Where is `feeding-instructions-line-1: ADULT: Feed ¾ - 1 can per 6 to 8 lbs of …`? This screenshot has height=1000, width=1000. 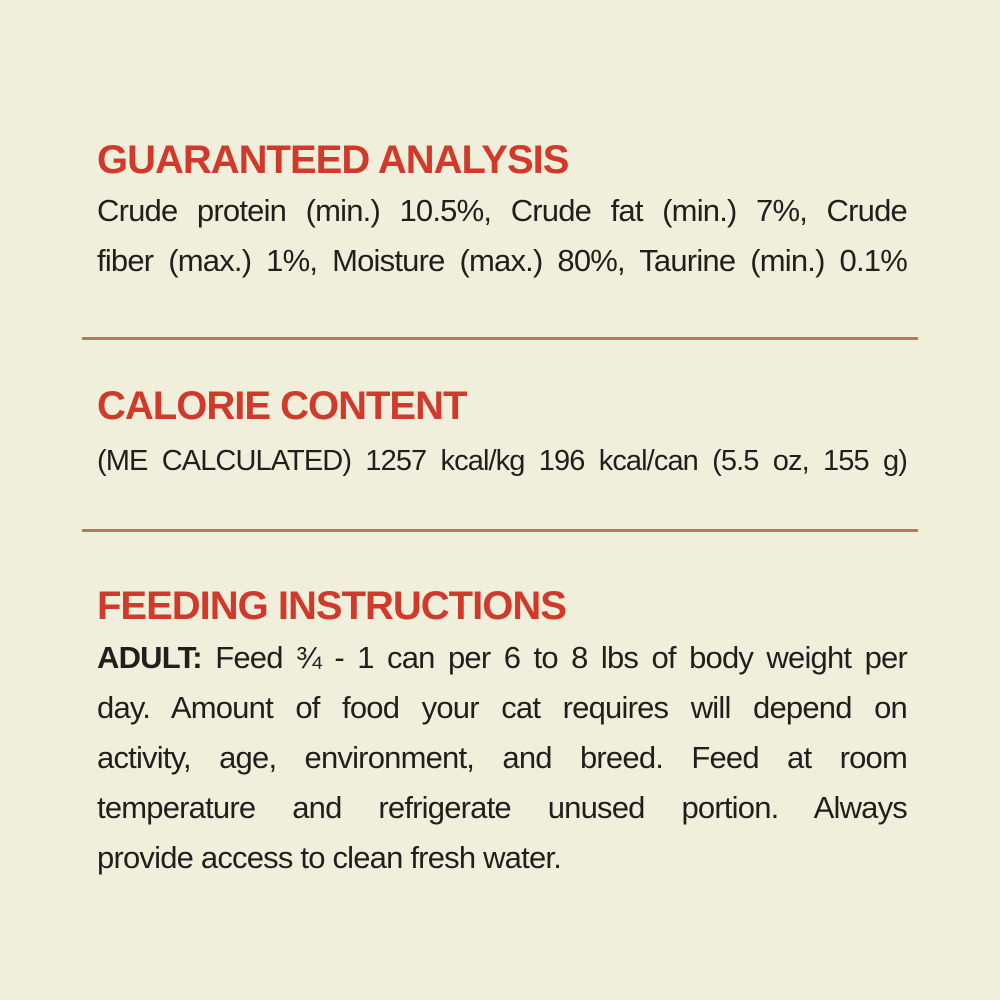
feeding-instructions-line-1: ADULT: Feed ¾ - 1 can per 6 to 8 lbs of … is located at coordinates (502, 658).